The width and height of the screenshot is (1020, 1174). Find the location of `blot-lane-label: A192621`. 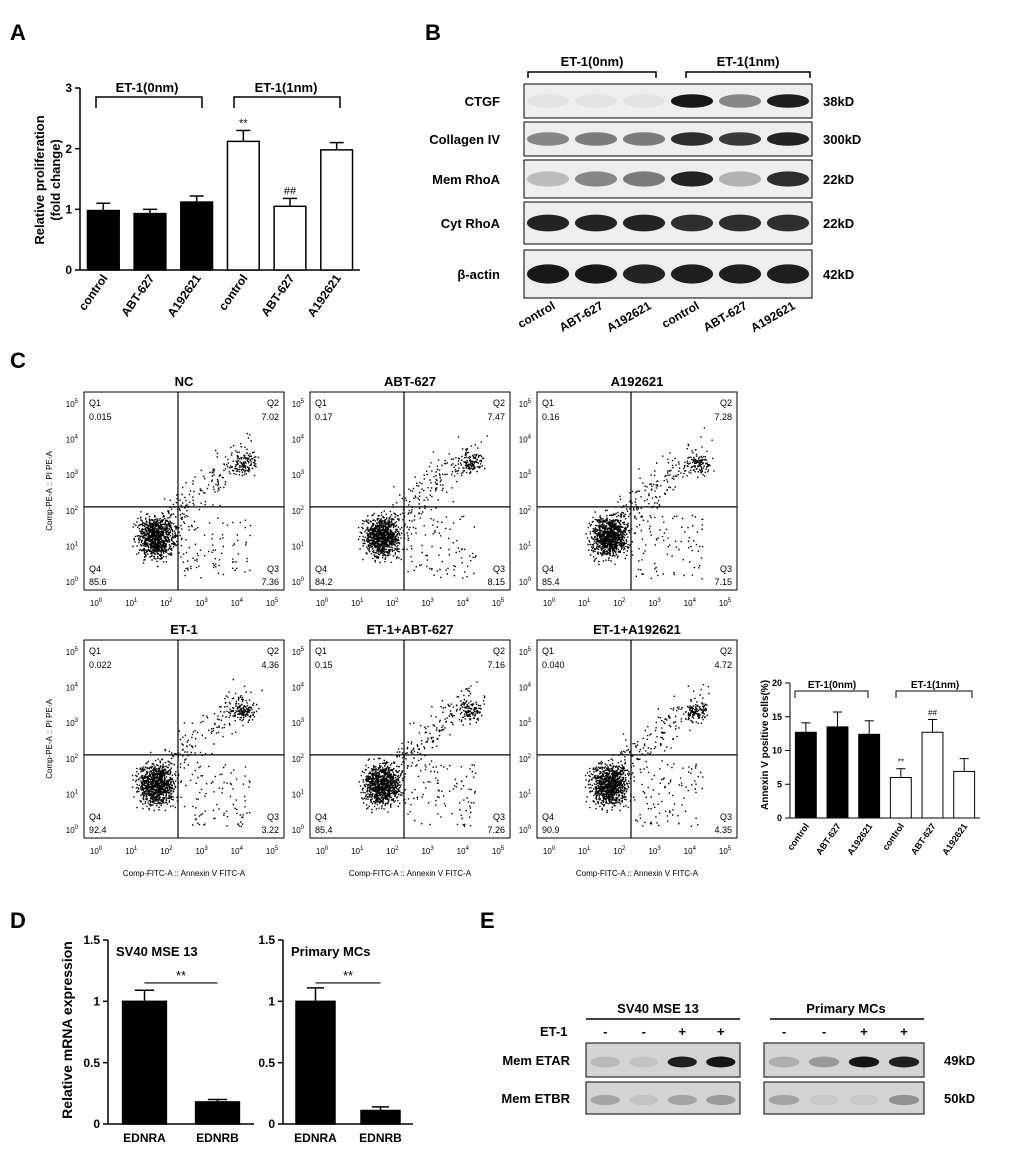

blot-lane-label: A192621 is located at coordinates (628, 316).